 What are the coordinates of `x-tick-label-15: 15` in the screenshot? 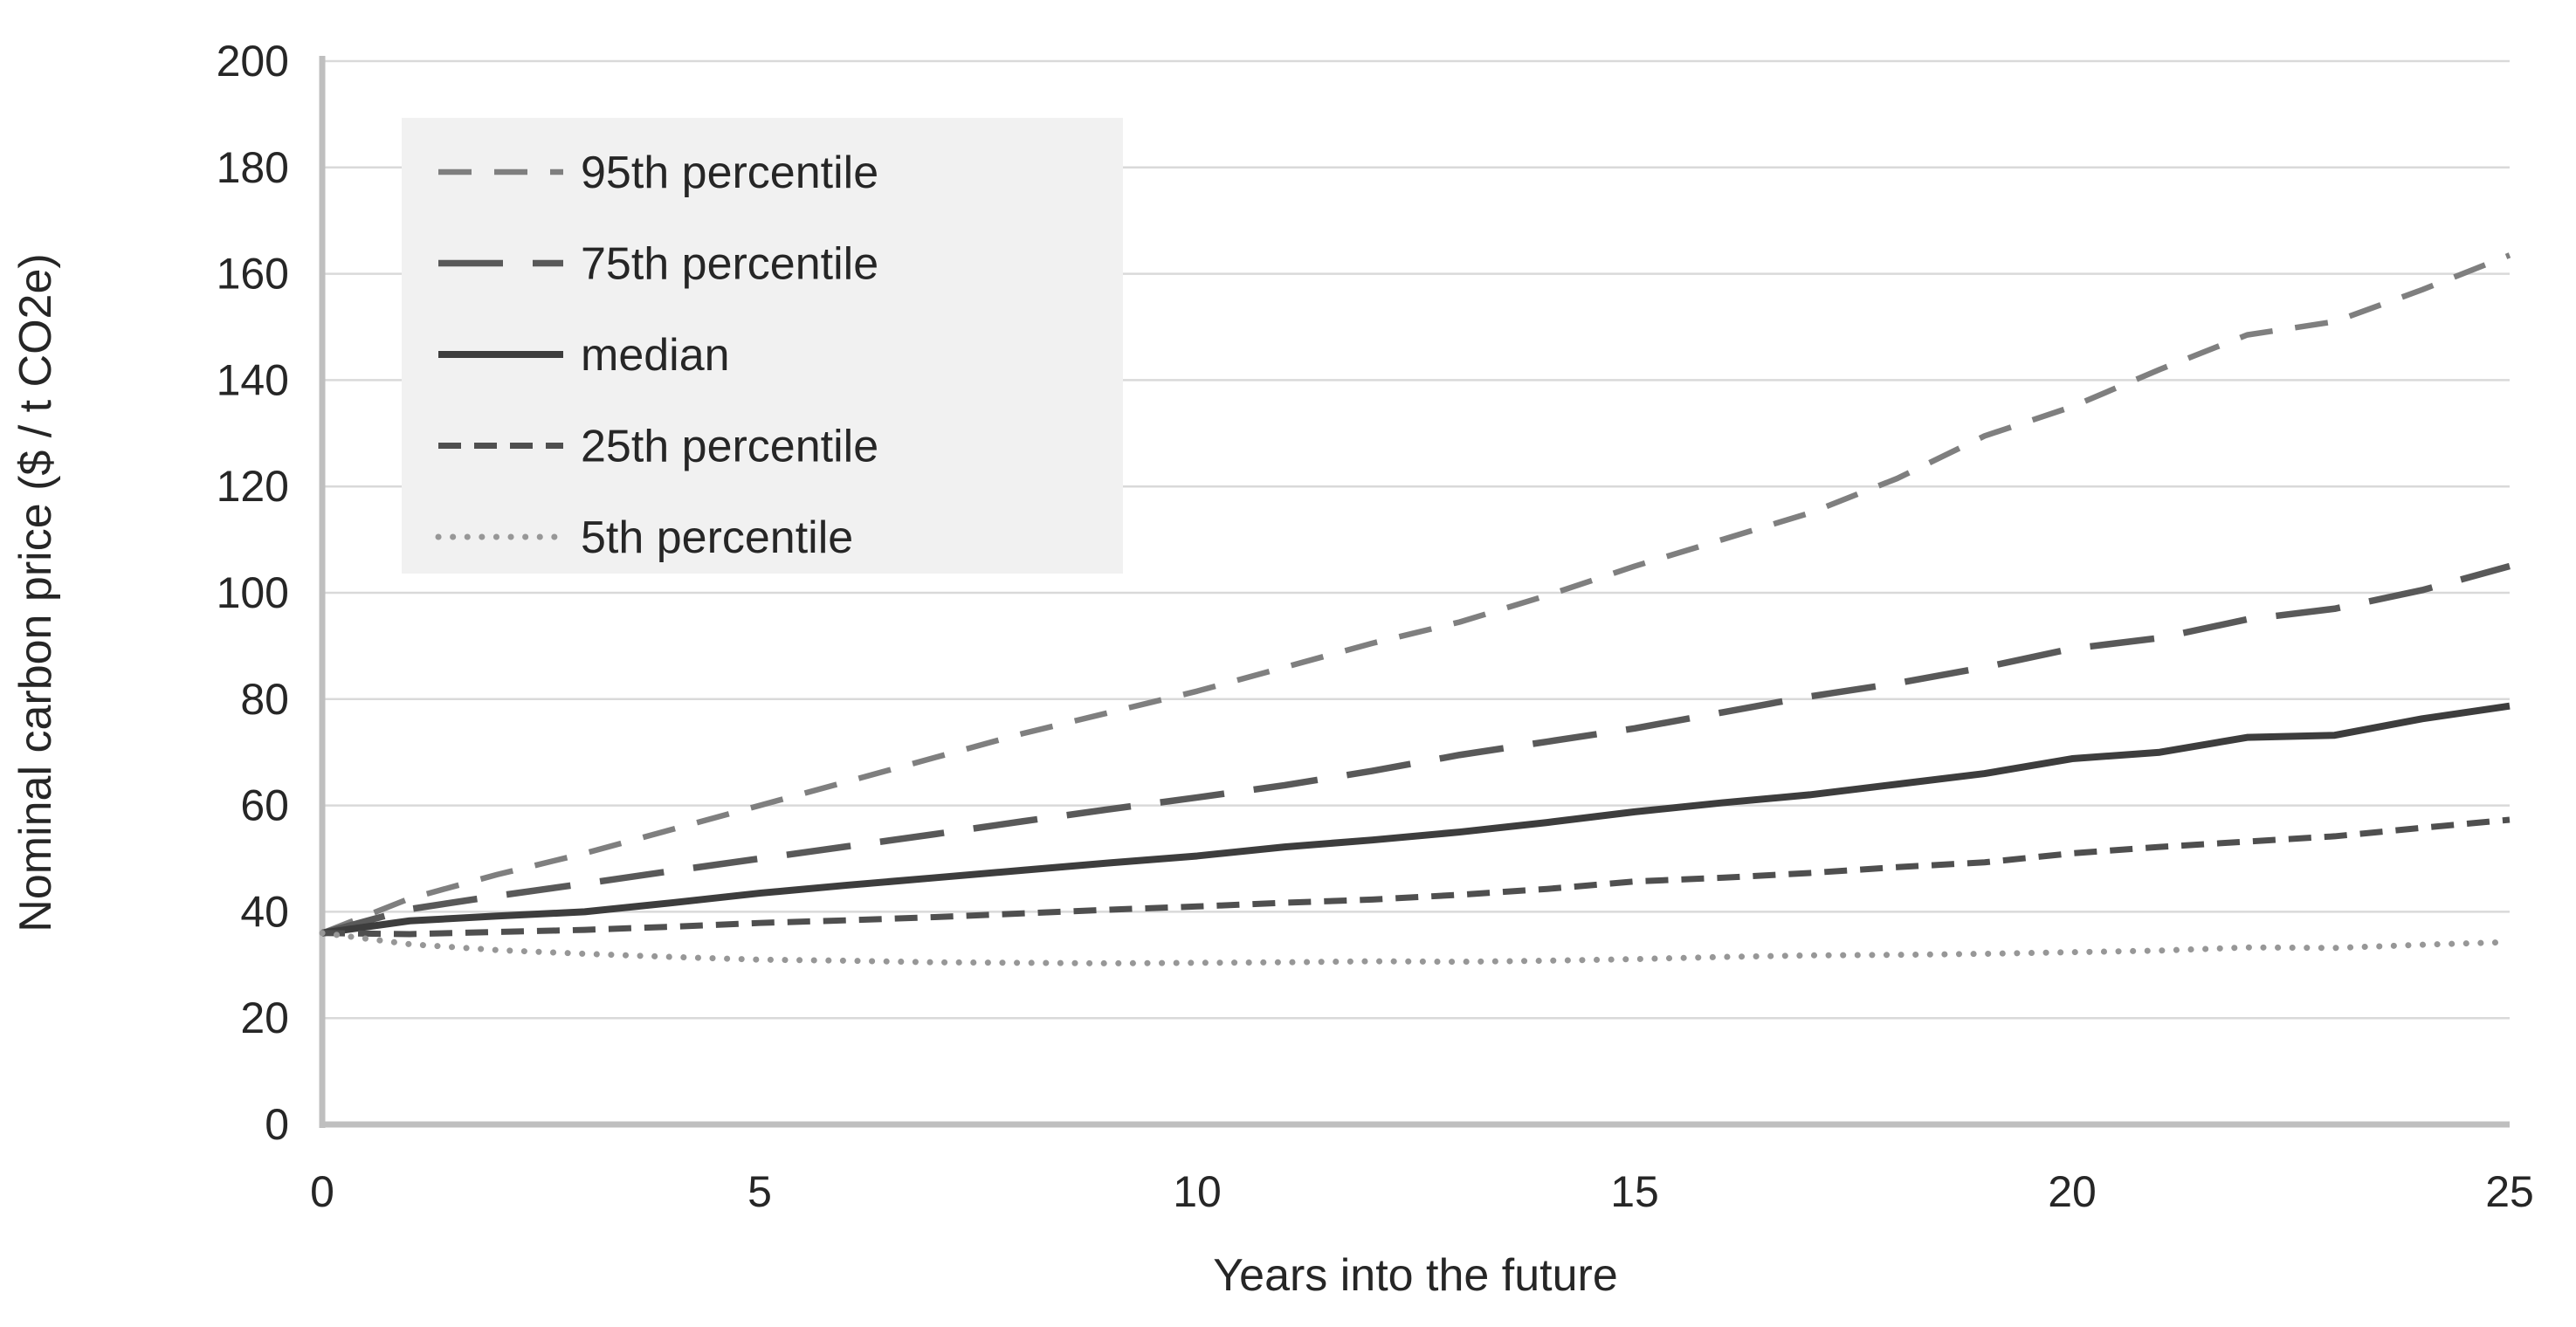 It's located at (1634, 1191).